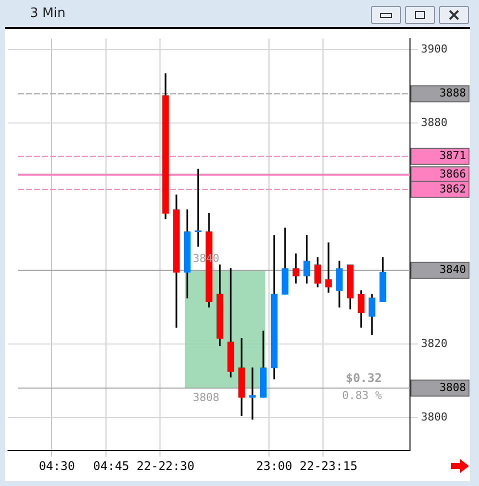  What do you see at coordinates (48, 13) in the screenshot?
I see `chart-title: 3 Min` at bounding box center [48, 13].